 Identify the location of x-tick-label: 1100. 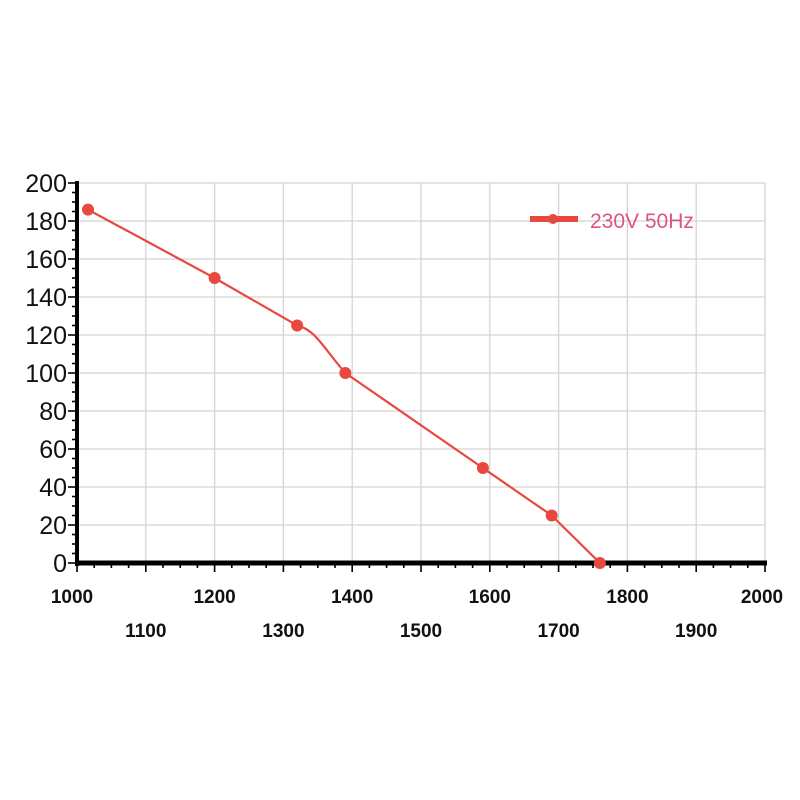
(145, 631).